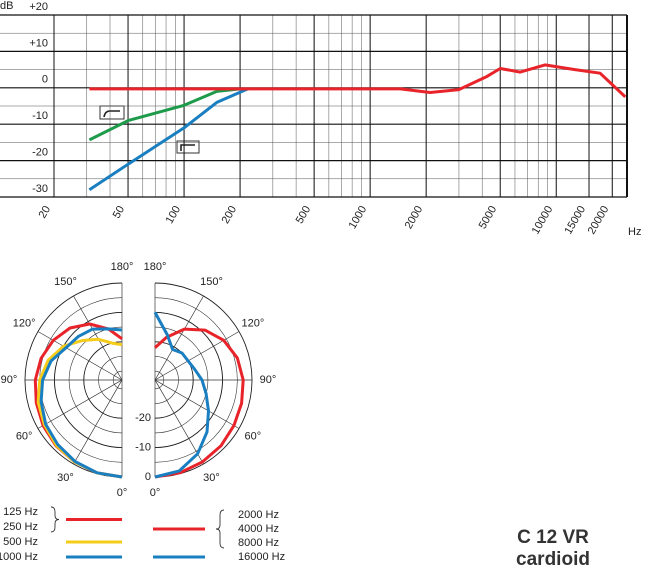  Describe the element at coordinates (20, 512) in the screenshot. I see `legend-label: 125 Hz` at that location.